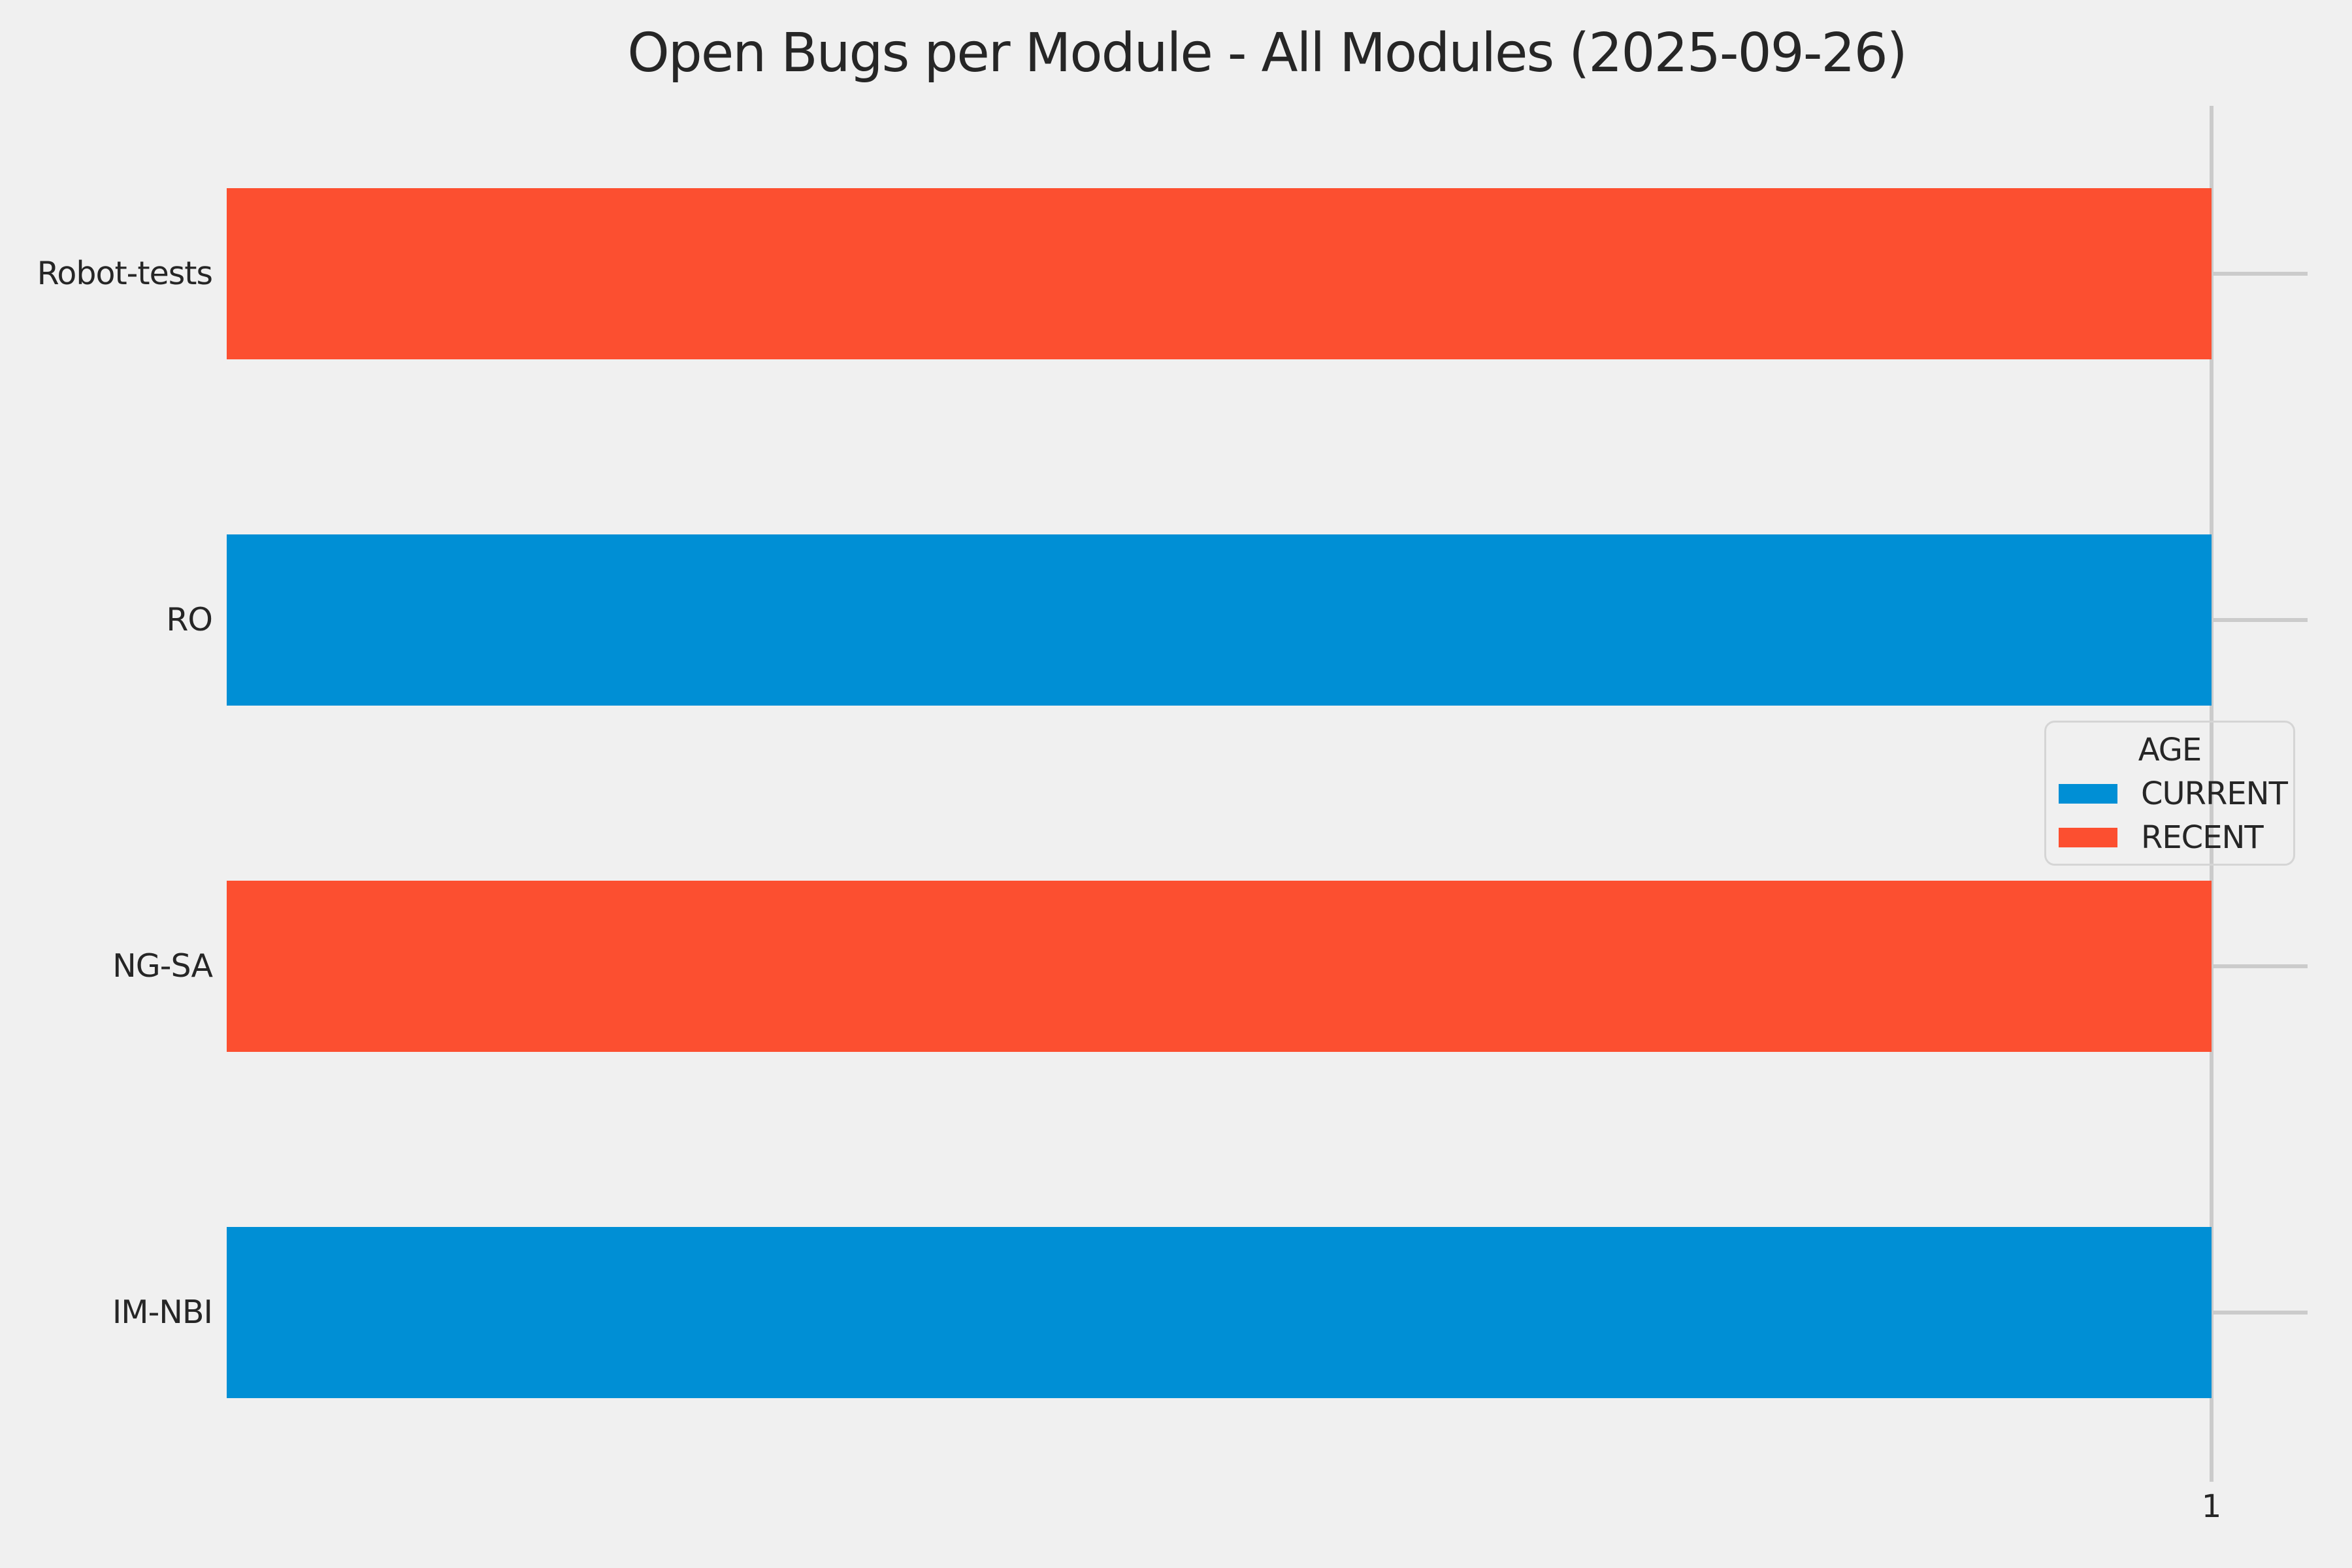  Describe the element at coordinates (162, 966) in the screenshot. I see `y-tick-label-ng-sa: NG-SA` at that location.